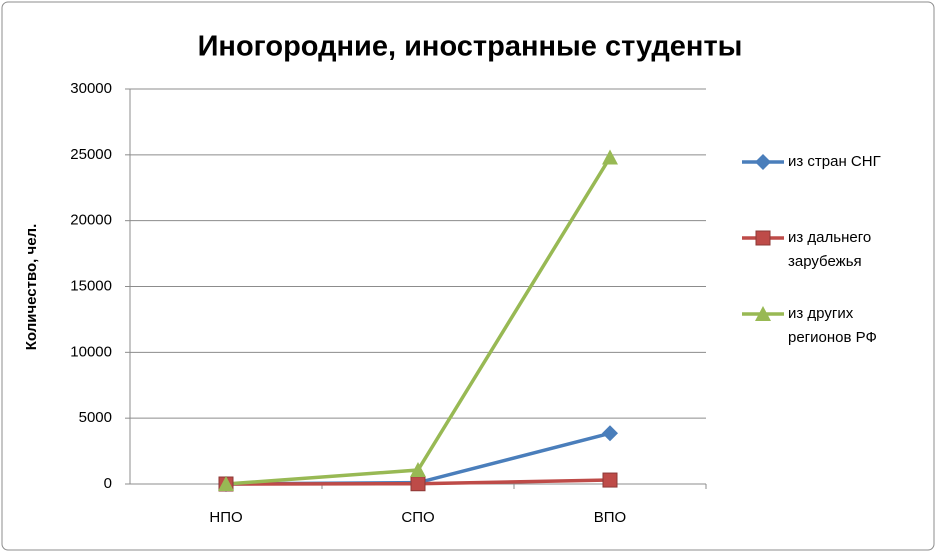 This screenshot has height=553, width=937. What do you see at coordinates (417, 517) in the screenshot?
I see `x-tick-label: СПО` at bounding box center [417, 517].